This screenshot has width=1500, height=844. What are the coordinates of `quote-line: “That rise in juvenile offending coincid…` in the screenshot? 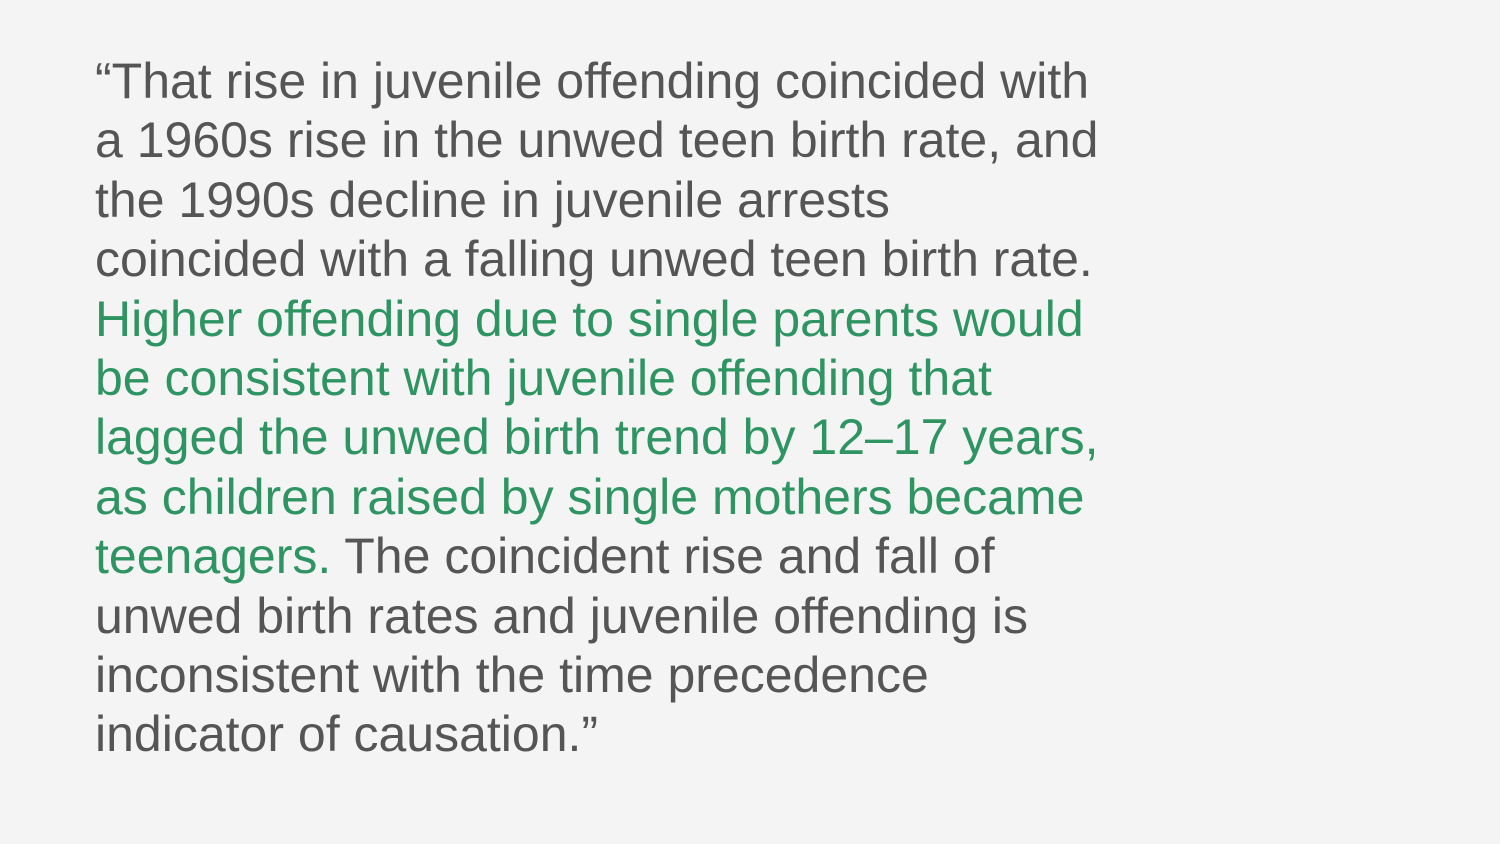 It's located at (592, 81).